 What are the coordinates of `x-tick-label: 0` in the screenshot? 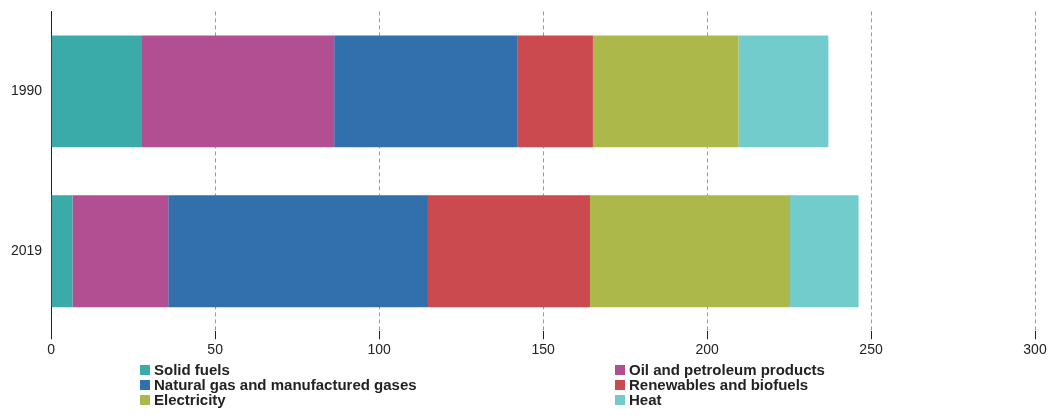 It's located at (51, 349).